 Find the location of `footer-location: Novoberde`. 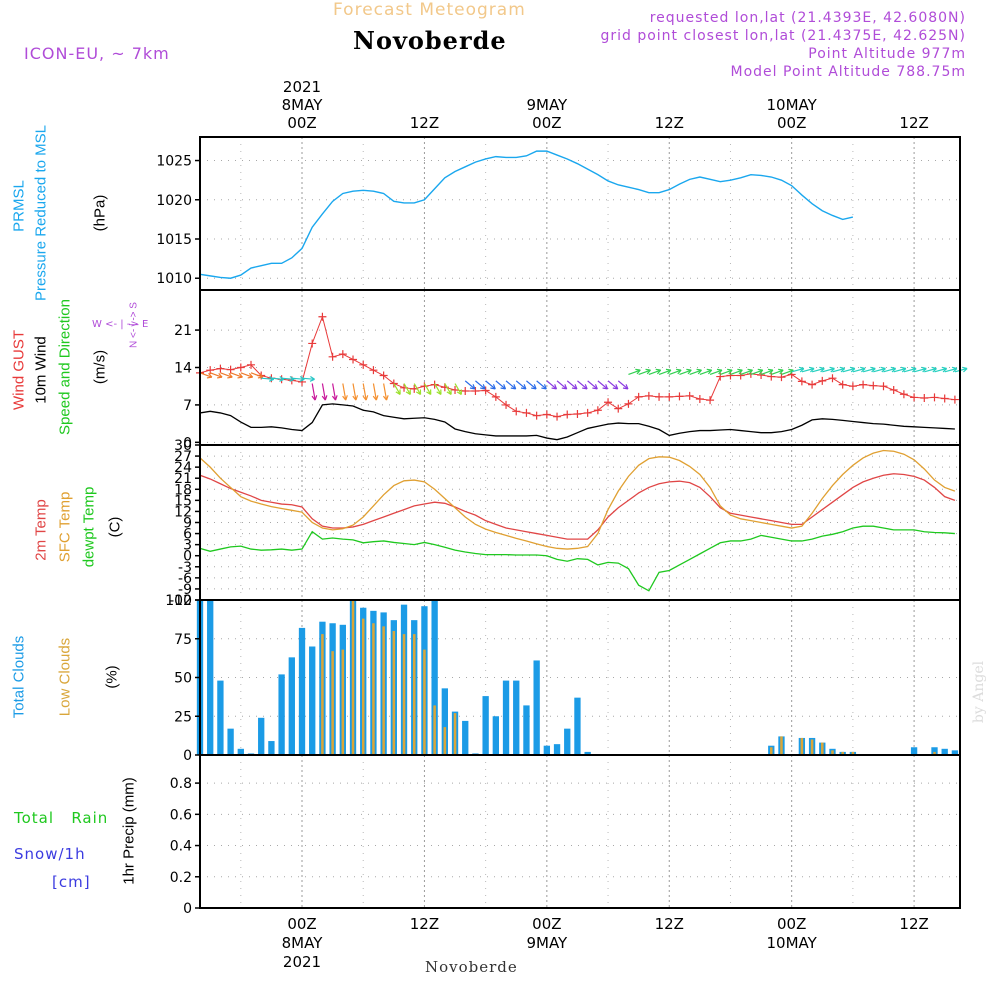

footer-location: Novoberde is located at coordinates (471, 967).